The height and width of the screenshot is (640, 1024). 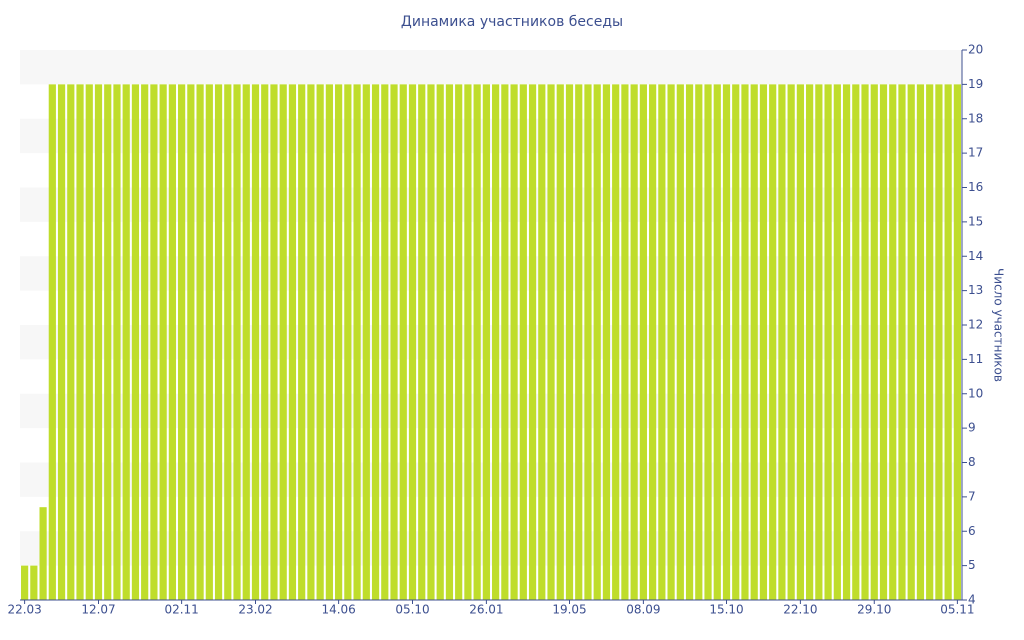 I want to click on y-tick-label: 14, so click(x=975, y=256).